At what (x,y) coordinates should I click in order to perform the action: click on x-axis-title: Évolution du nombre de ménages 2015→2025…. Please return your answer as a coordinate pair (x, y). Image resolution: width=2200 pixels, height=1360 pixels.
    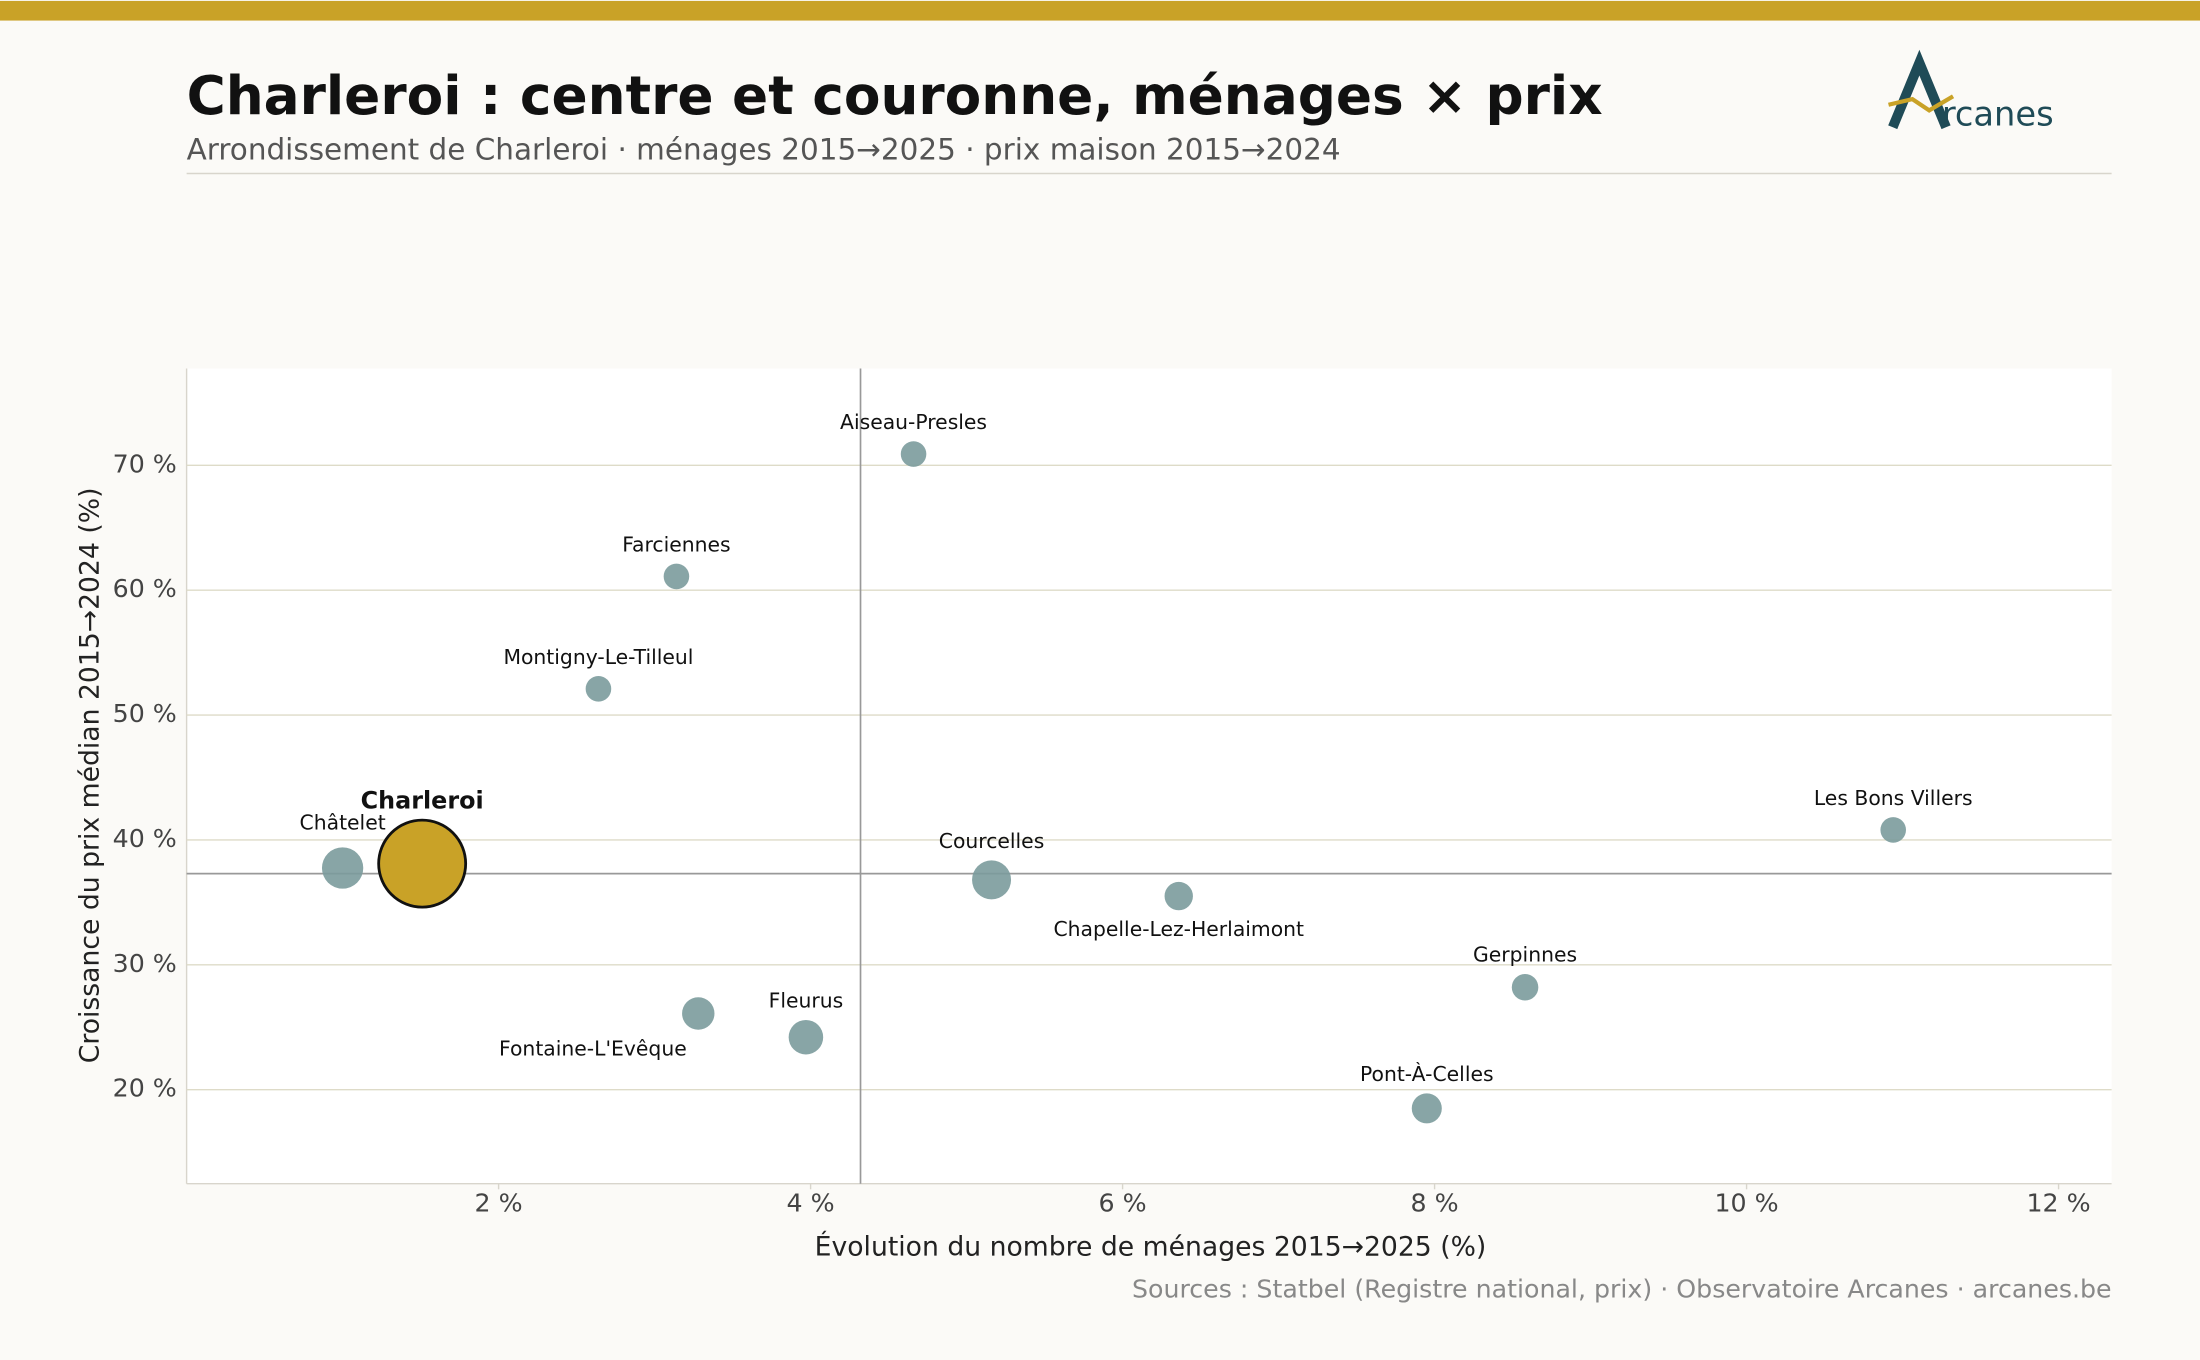
    Looking at the image, I should click on (1151, 1247).